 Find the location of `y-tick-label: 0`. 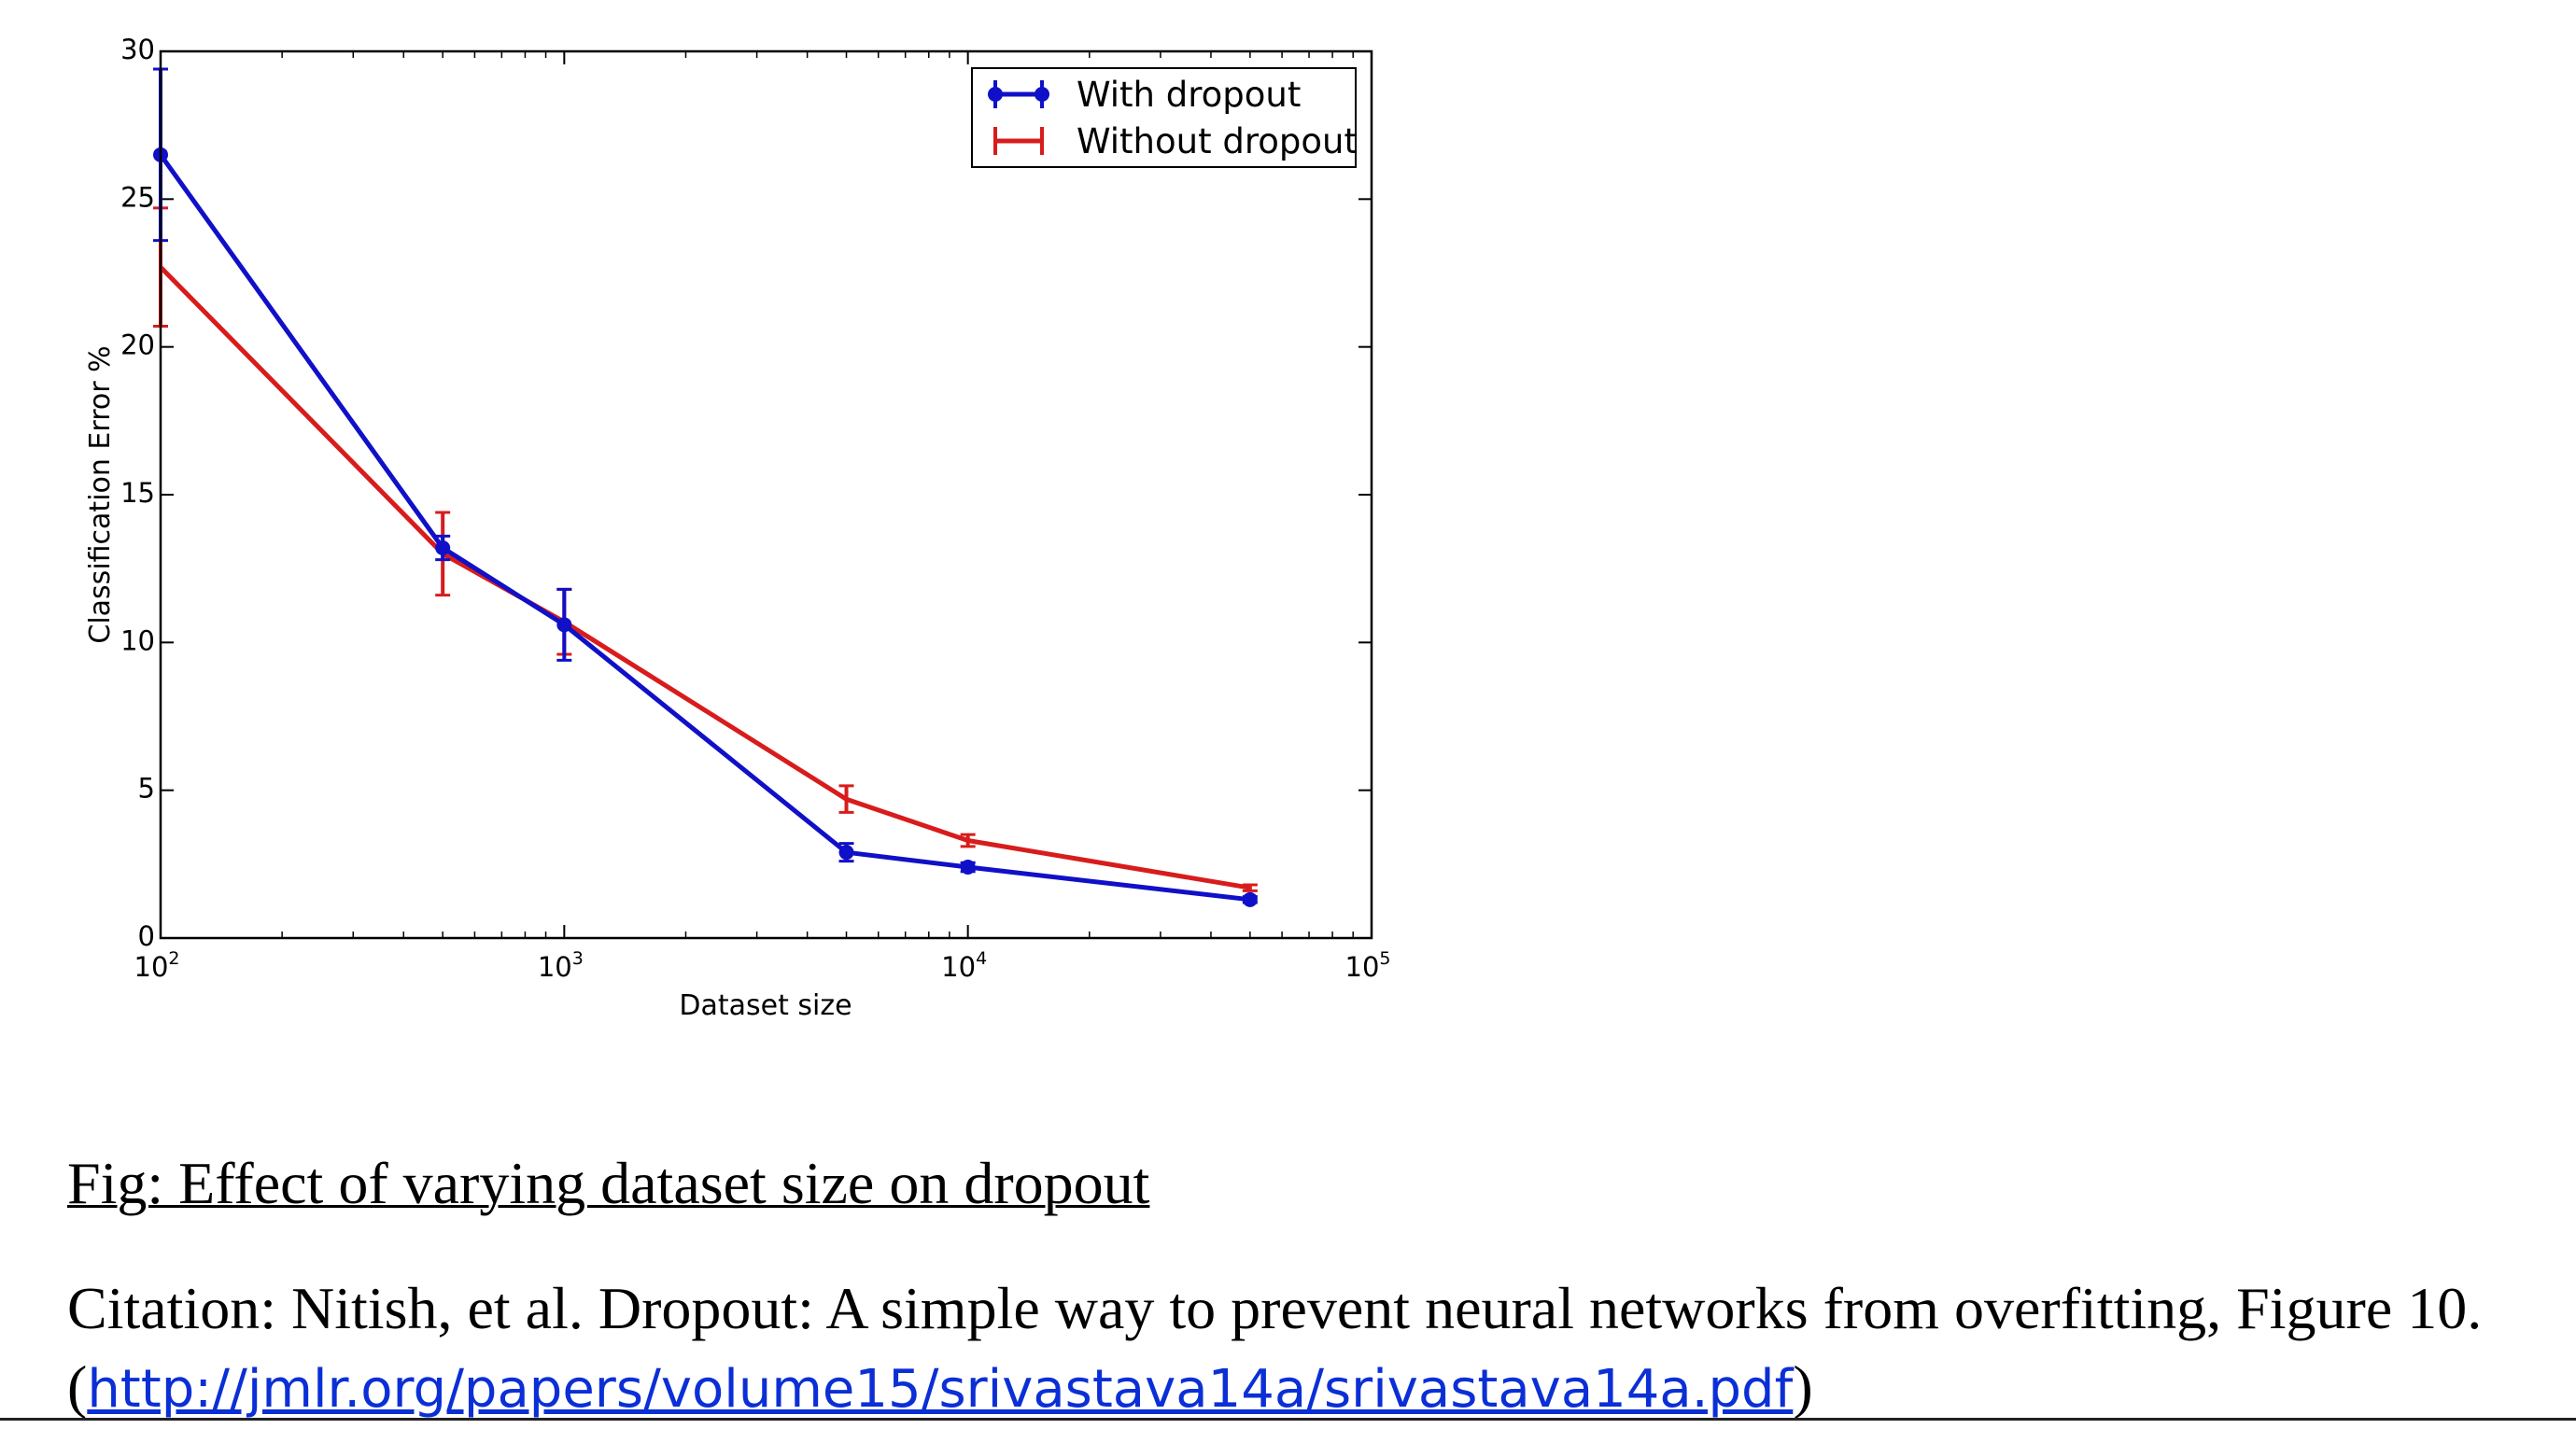

y-tick-label: 0 is located at coordinates (146, 936).